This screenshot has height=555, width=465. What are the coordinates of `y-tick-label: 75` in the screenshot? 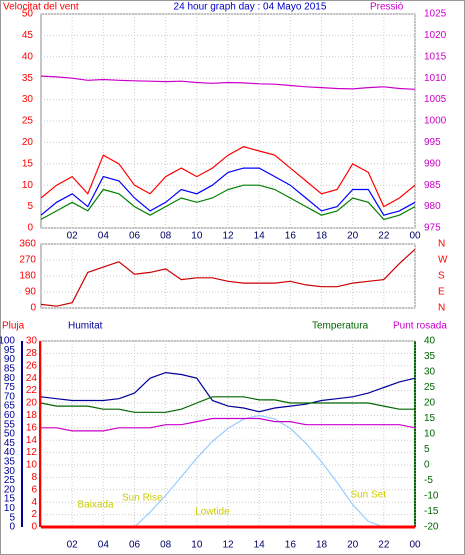 It's located at (10, 387).